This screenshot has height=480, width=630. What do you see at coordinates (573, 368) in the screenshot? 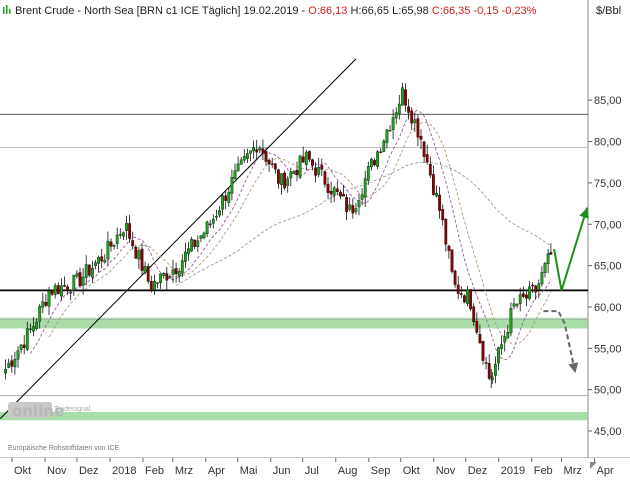
I see `scenario-arrowhead-bearish` at bounding box center [573, 368].